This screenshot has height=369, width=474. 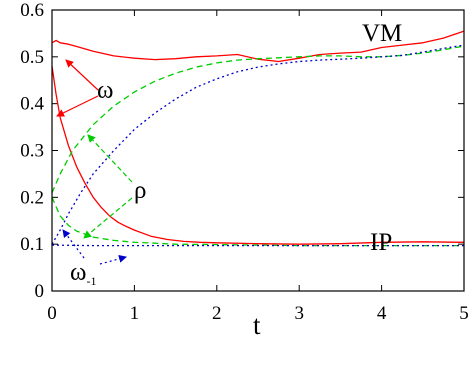 I want to click on x-tick-label: 1, so click(x=135, y=313).